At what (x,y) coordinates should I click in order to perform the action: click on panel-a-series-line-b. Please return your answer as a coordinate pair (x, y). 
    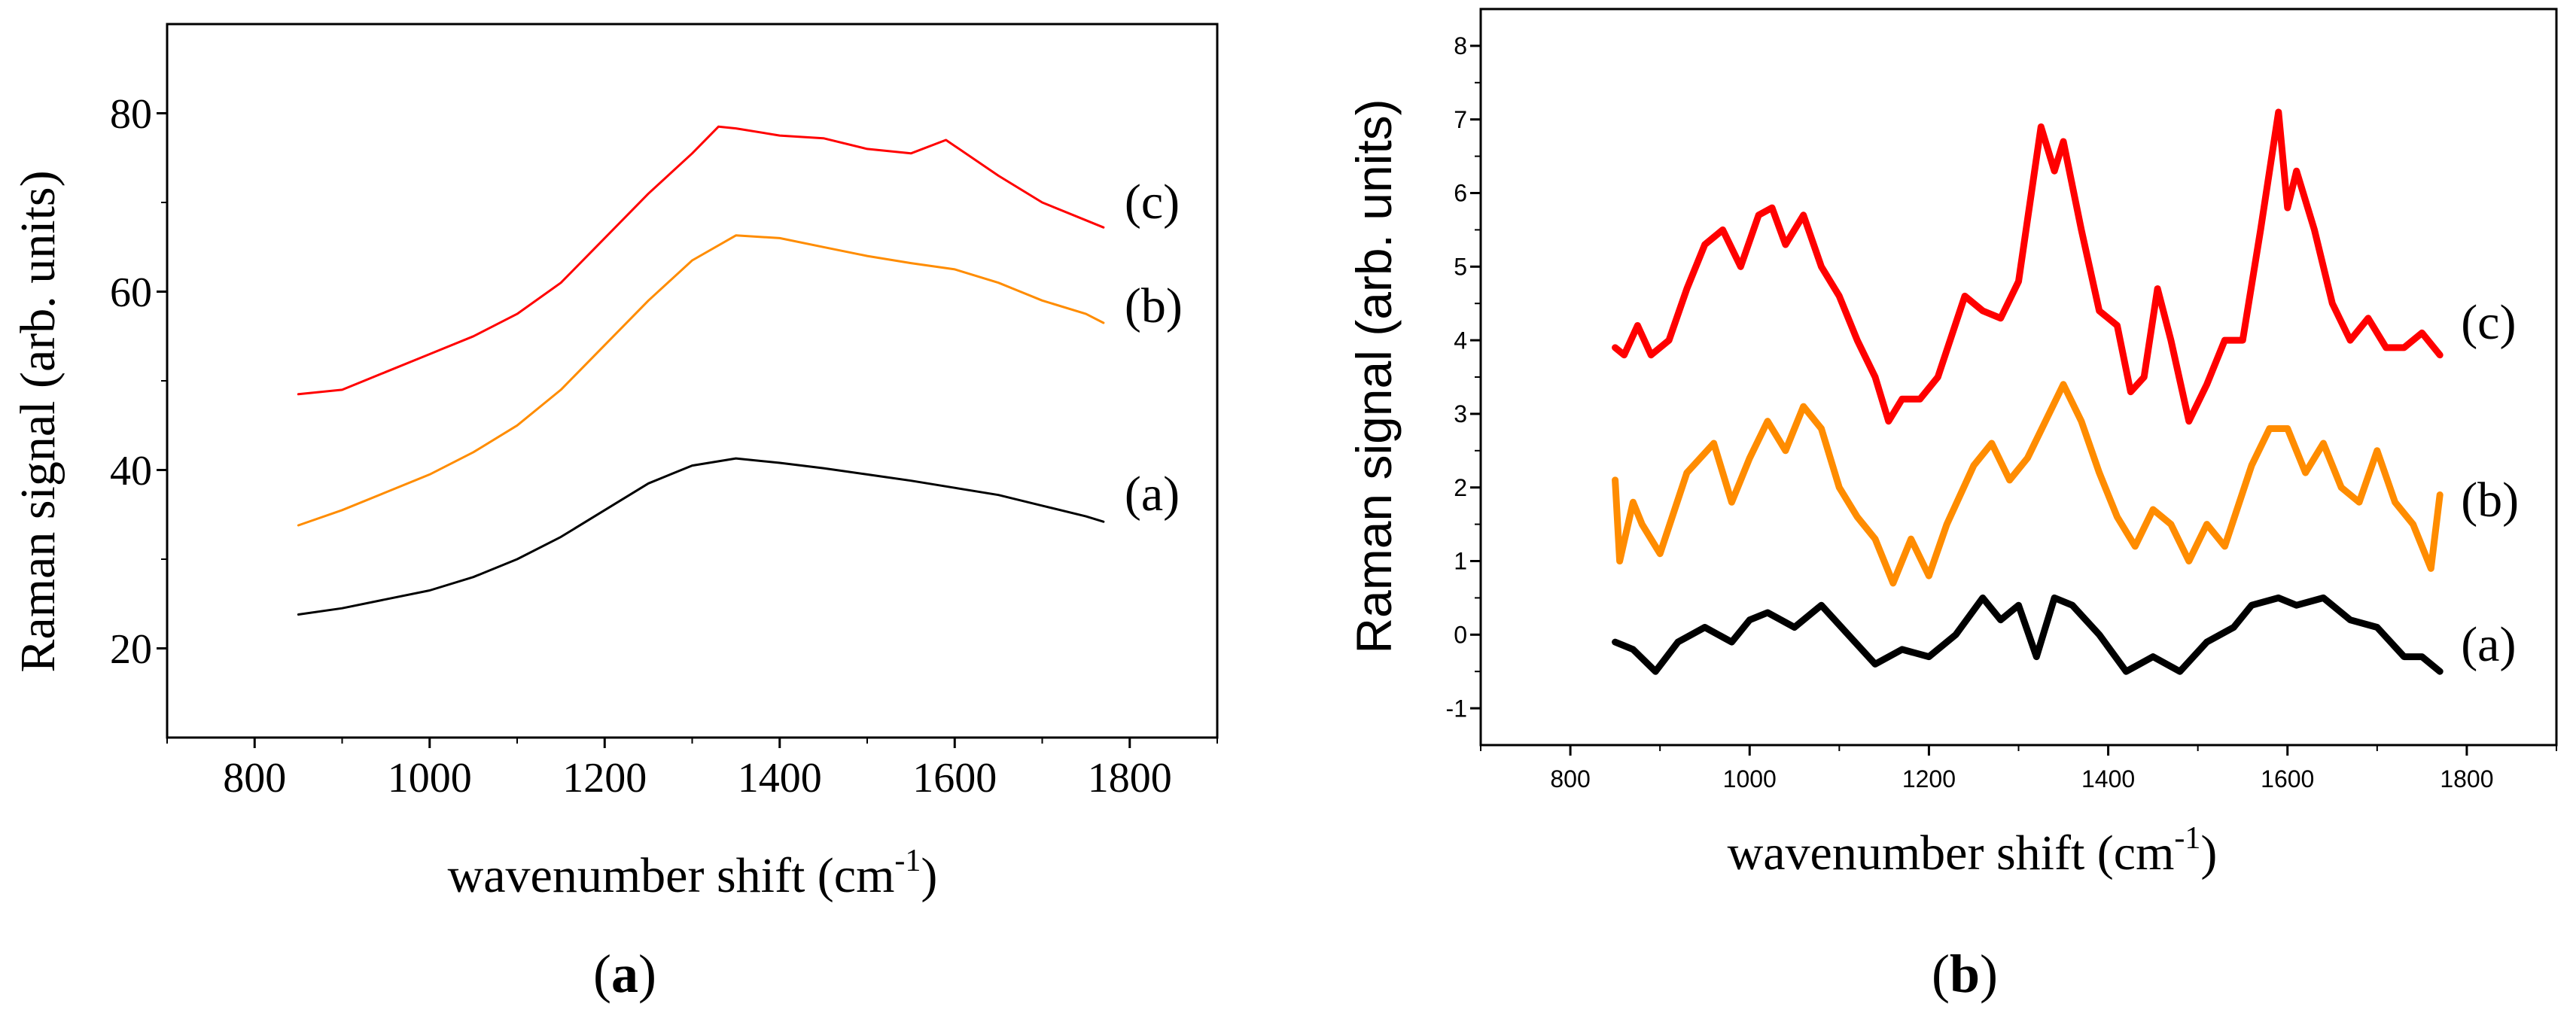
    Looking at the image, I should click on (701, 380).